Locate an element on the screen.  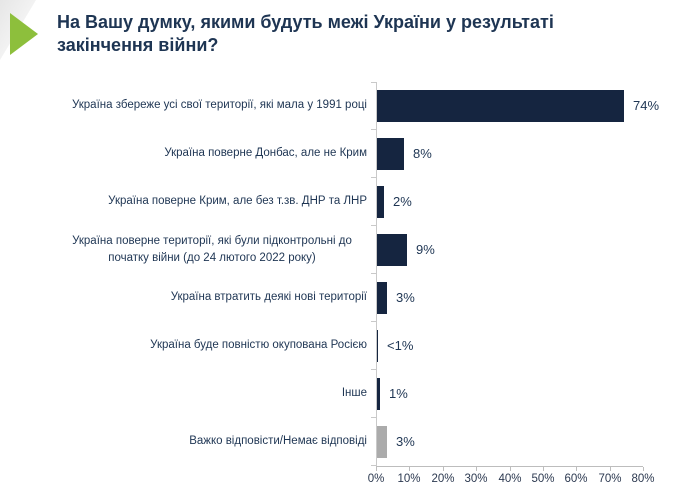
x-axis-tick-label: 80% is located at coordinates (643, 479).